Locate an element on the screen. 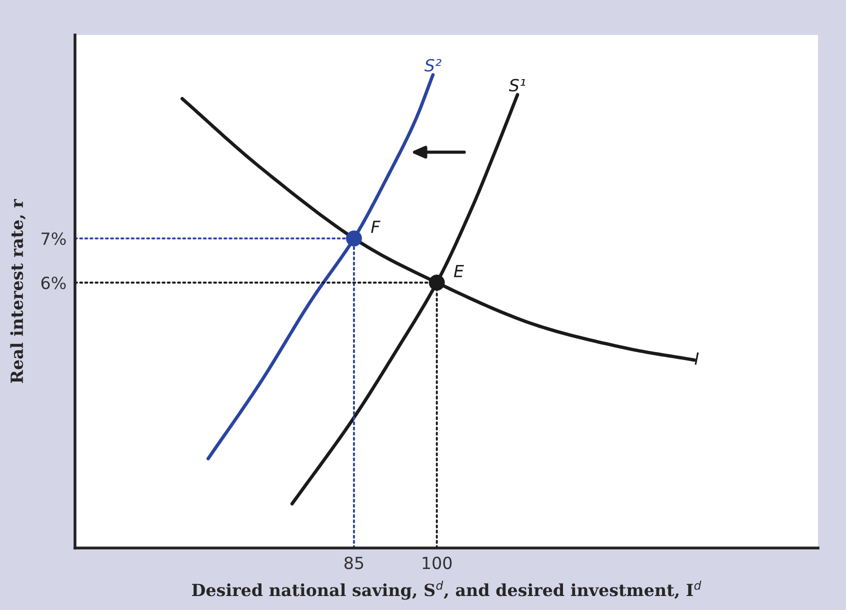 This screenshot has height=610, width=846. x-tick-label: 100 is located at coordinates (437, 563).